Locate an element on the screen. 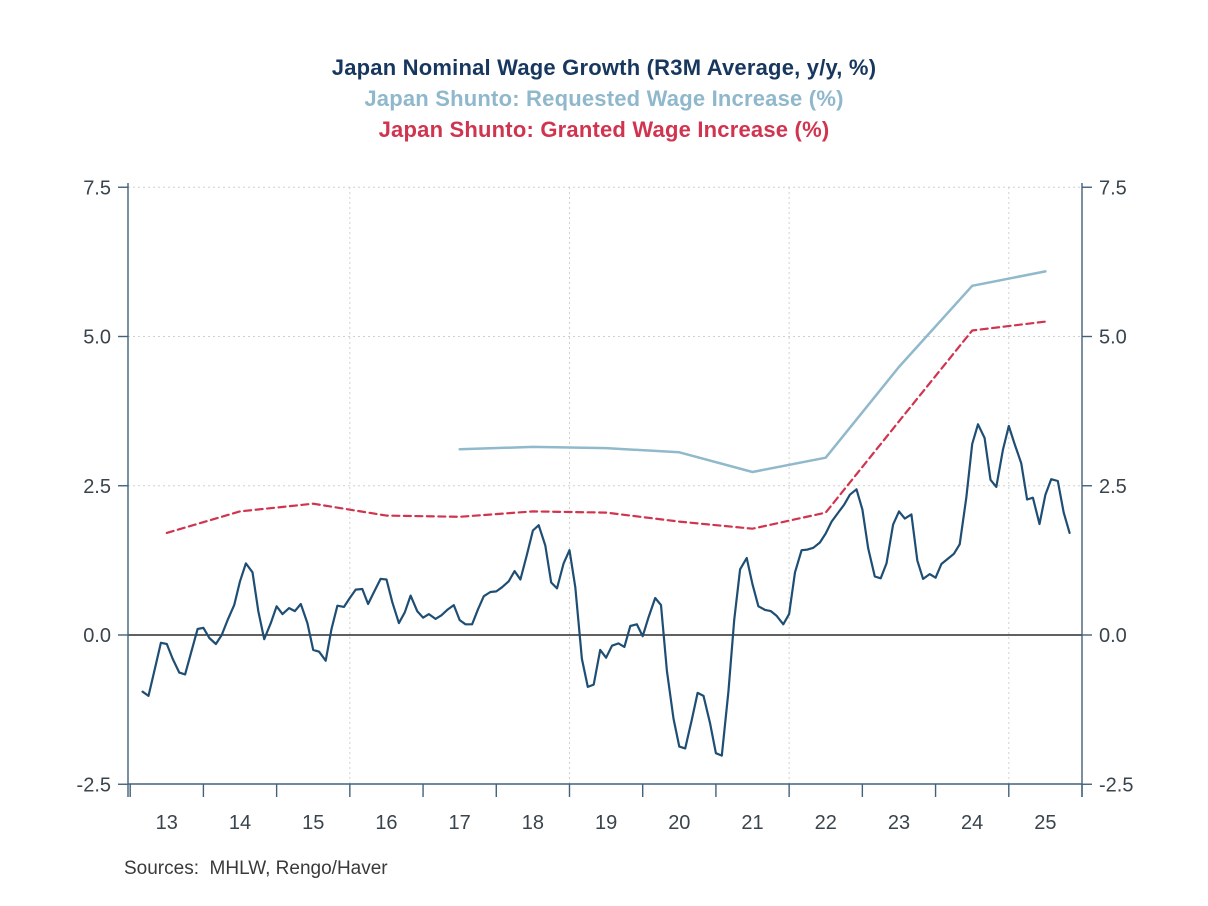  x-label: 23 is located at coordinates (899, 823).